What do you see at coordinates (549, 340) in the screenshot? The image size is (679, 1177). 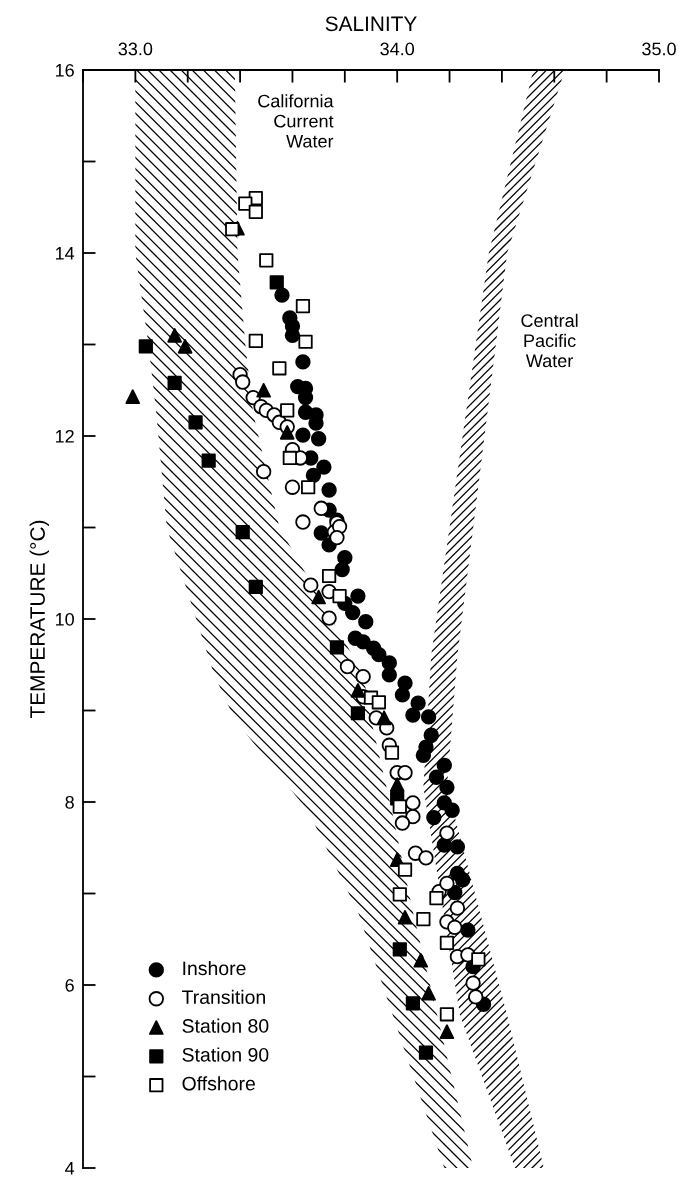 I see `annotation: Central Pacific Water` at bounding box center [549, 340].